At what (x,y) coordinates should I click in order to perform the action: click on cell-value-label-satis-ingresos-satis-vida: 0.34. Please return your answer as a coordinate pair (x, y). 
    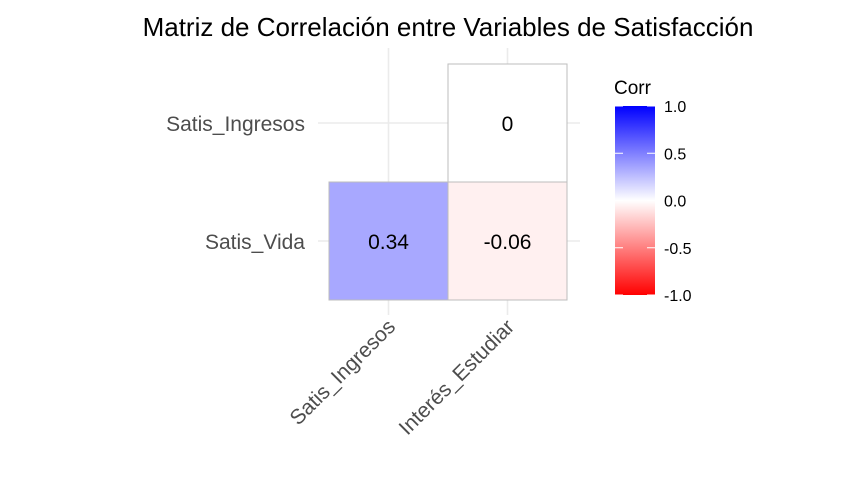
    Looking at the image, I should click on (388, 242).